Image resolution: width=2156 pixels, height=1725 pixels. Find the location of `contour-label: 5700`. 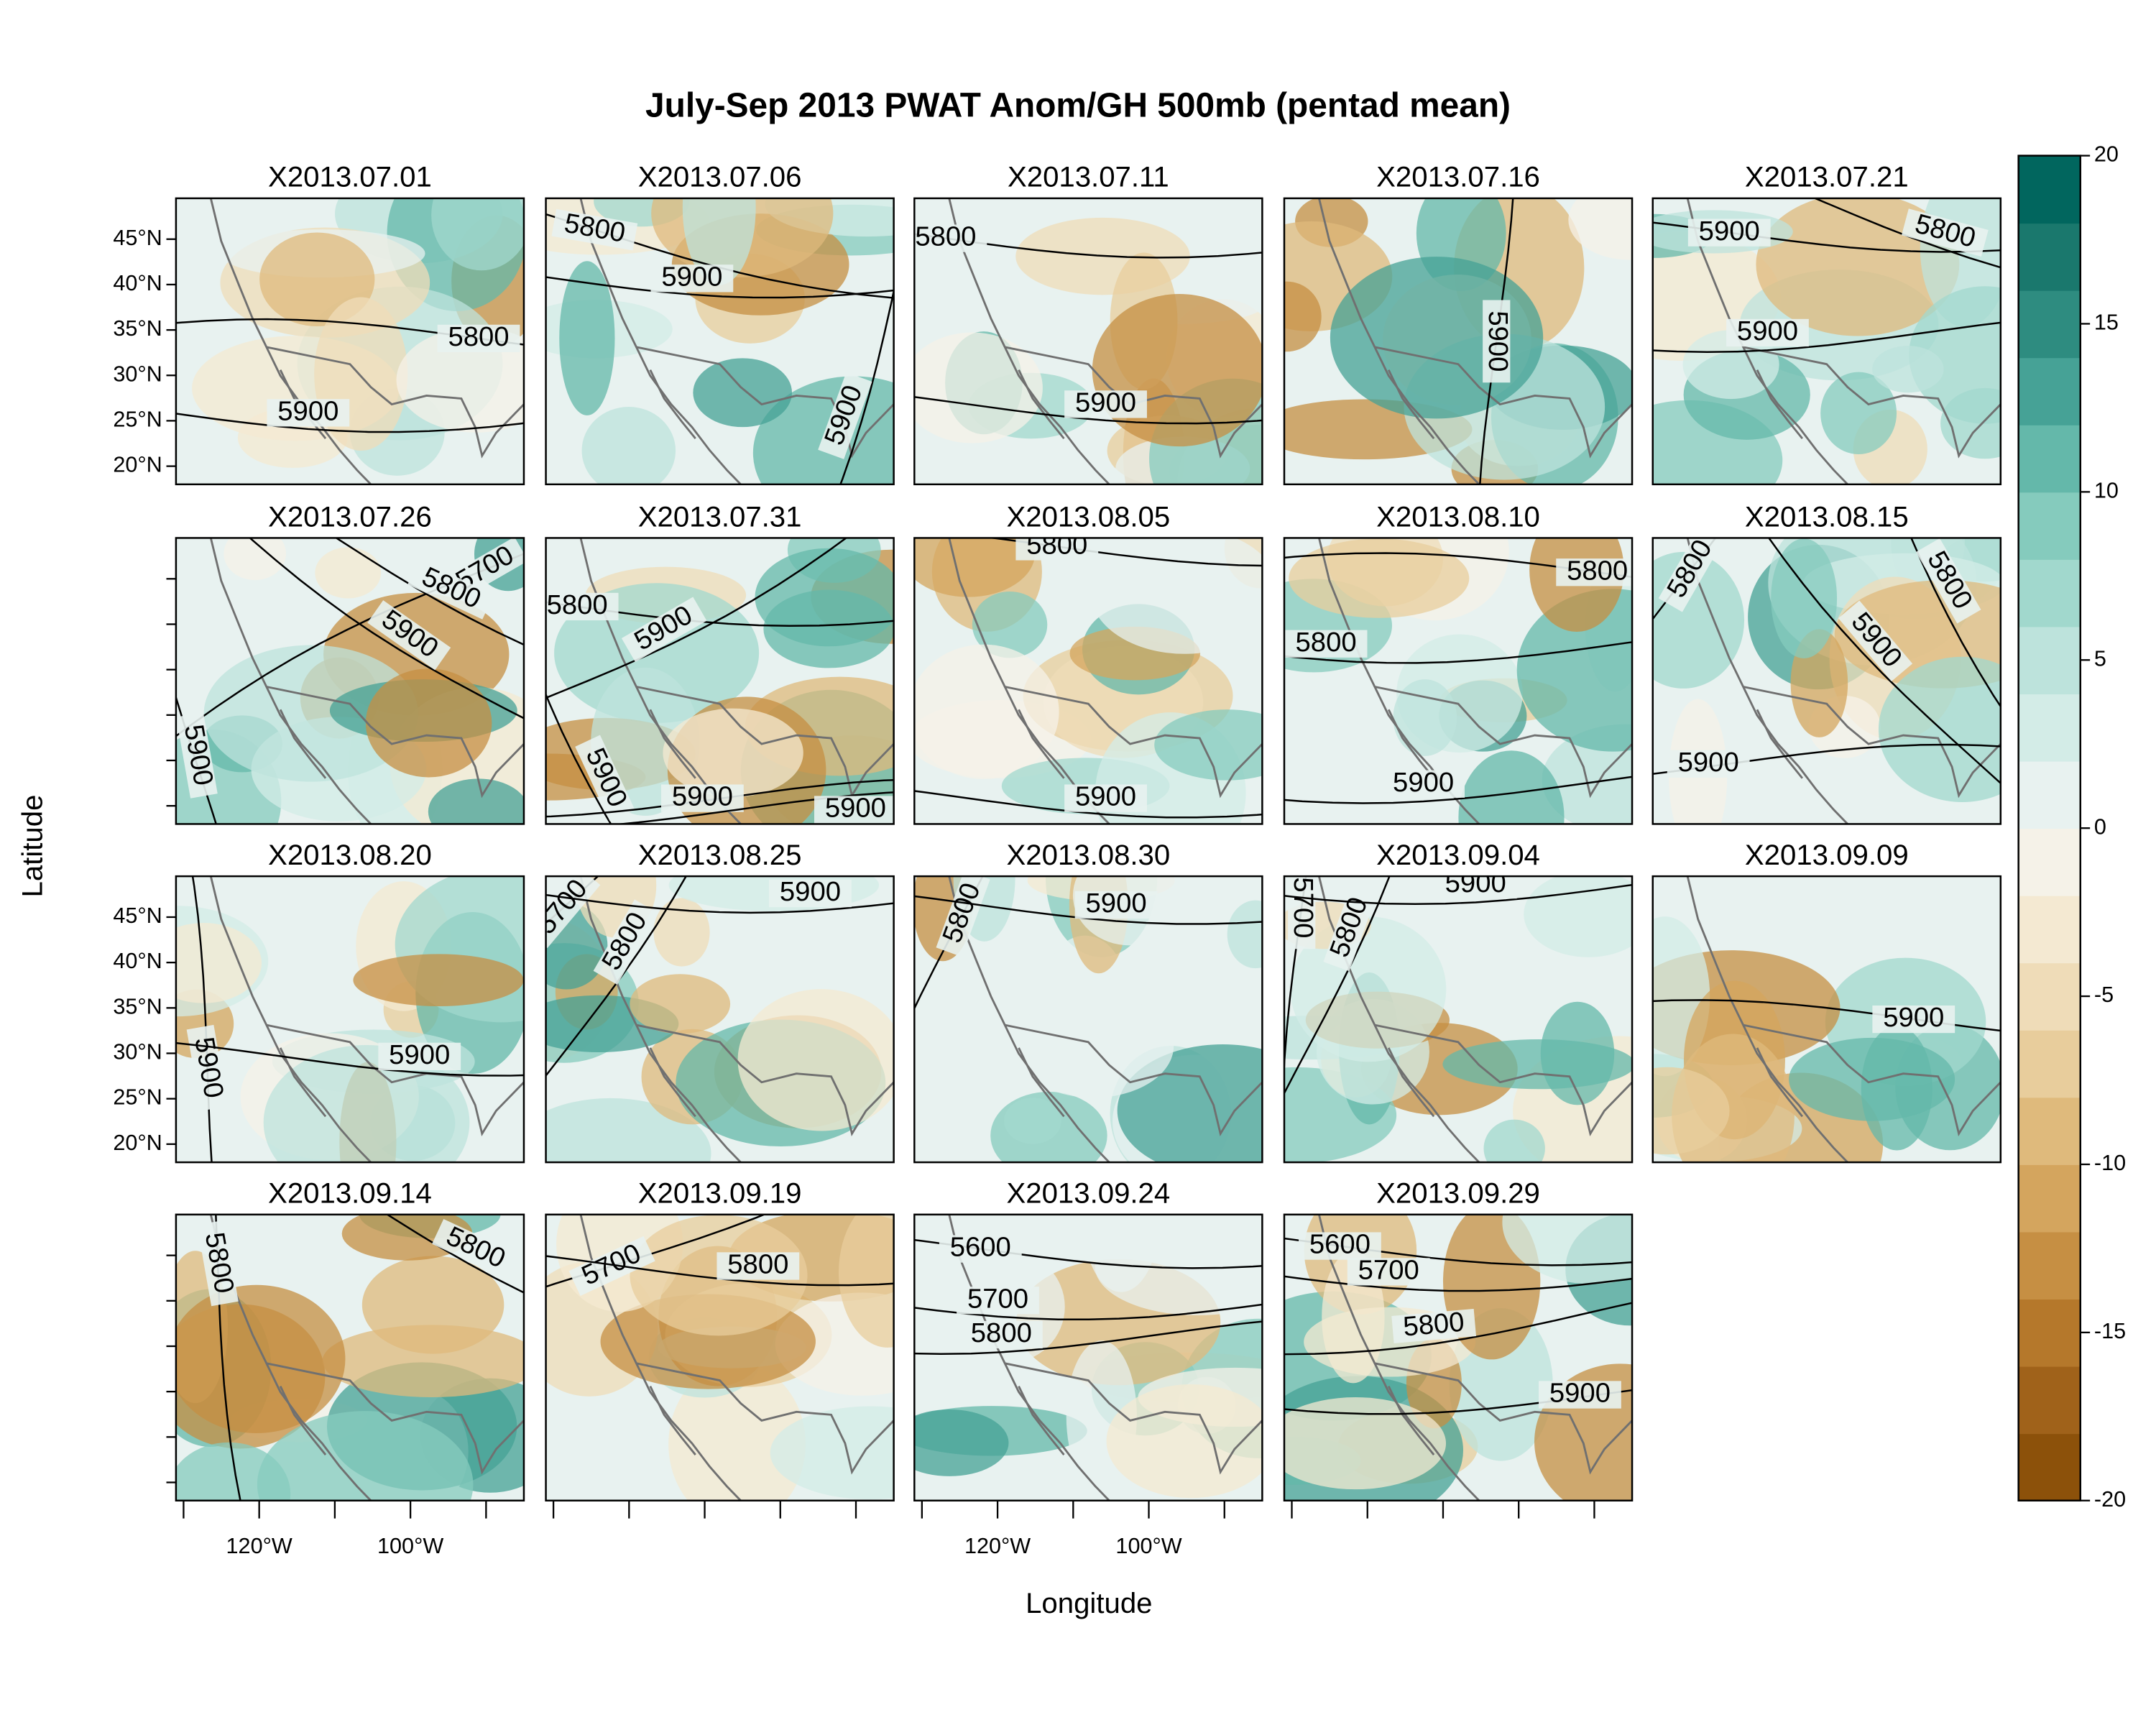

contour-label: 5700 is located at coordinates (1389, 1269).